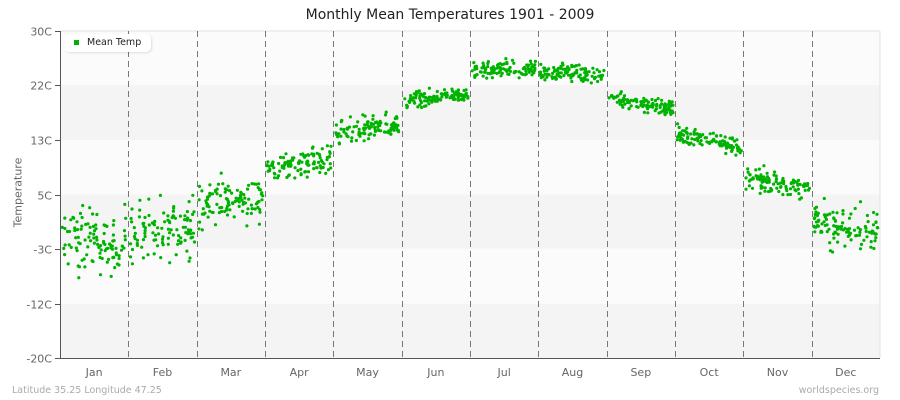 This screenshot has height=400, width=900. What do you see at coordinates (450, 15) in the screenshot?
I see `chart-title: Monthly Mean Temperatures 1901 - 2009` at bounding box center [450, 15].